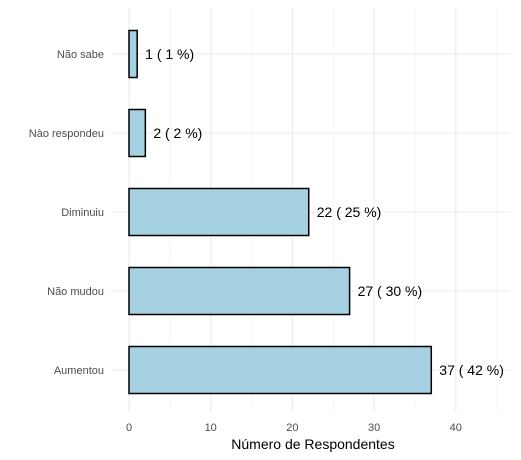 Image resolution: width=521 pixels, height=460 pixels. I want to click on category-label: Nào respondeu, so click(66, 134).